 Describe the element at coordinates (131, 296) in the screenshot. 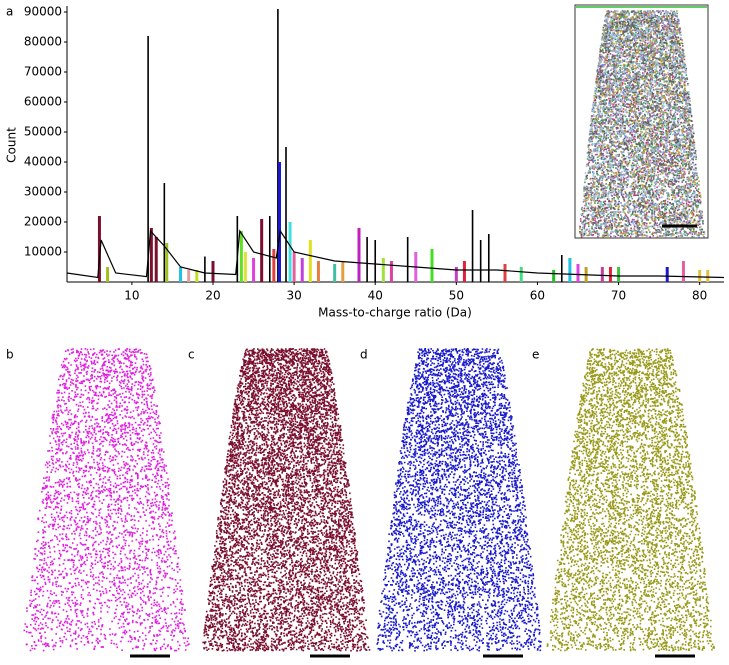

I see `x-tick-label: 10` at that location.